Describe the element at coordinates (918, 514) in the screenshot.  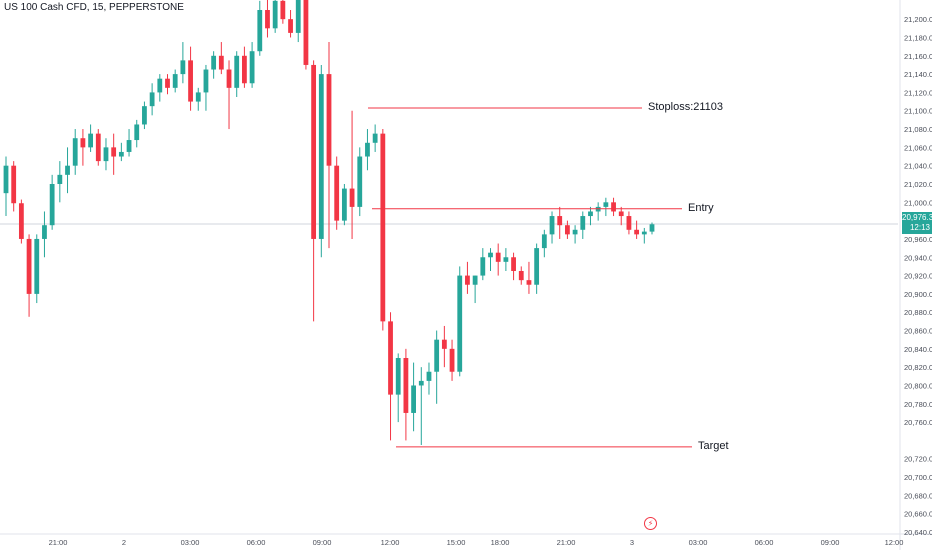
I see `y-tick-label: 20,660.0` at that location.